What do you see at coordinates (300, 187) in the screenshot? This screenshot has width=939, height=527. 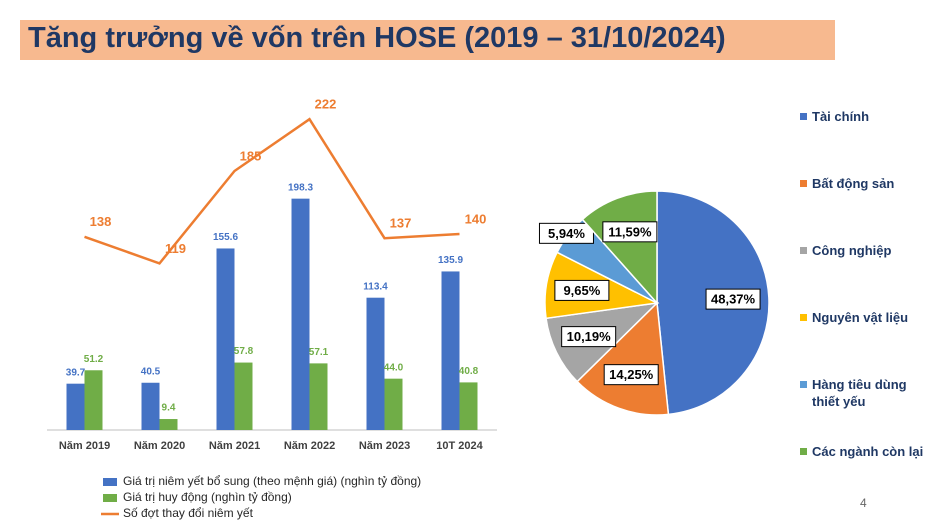 I see `bar-value-label: 198.3` at bounding box center [300, 187].